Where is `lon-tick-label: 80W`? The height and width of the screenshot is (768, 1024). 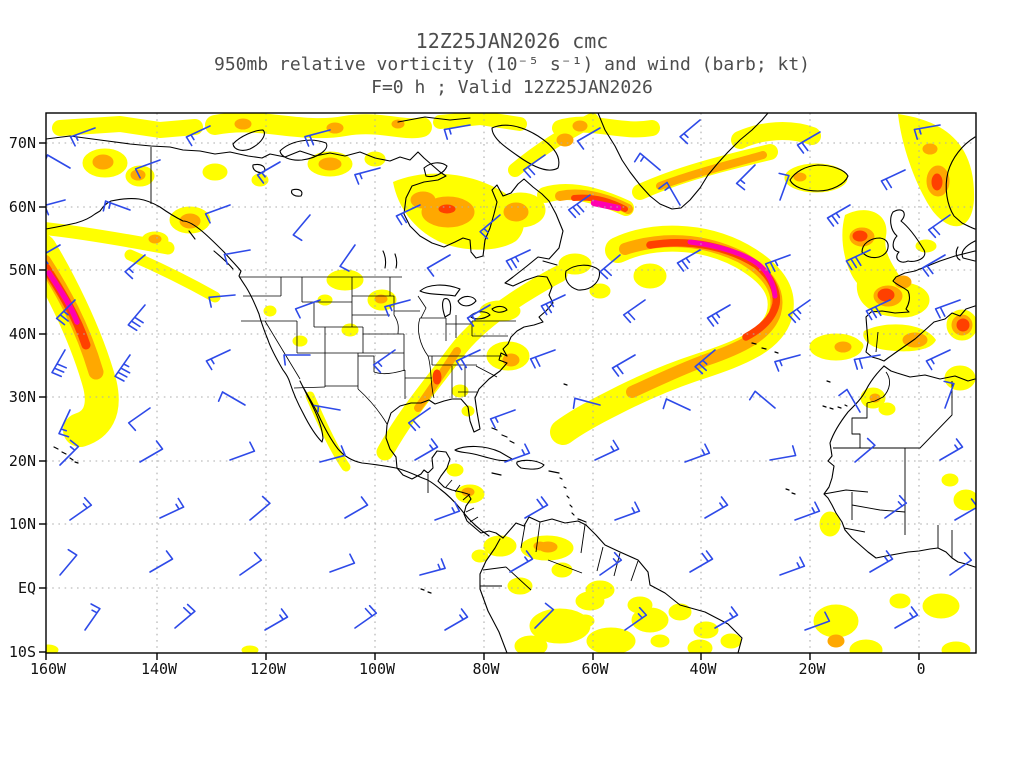 lon-tick-label: 80W is located at coordinates (486, 669).